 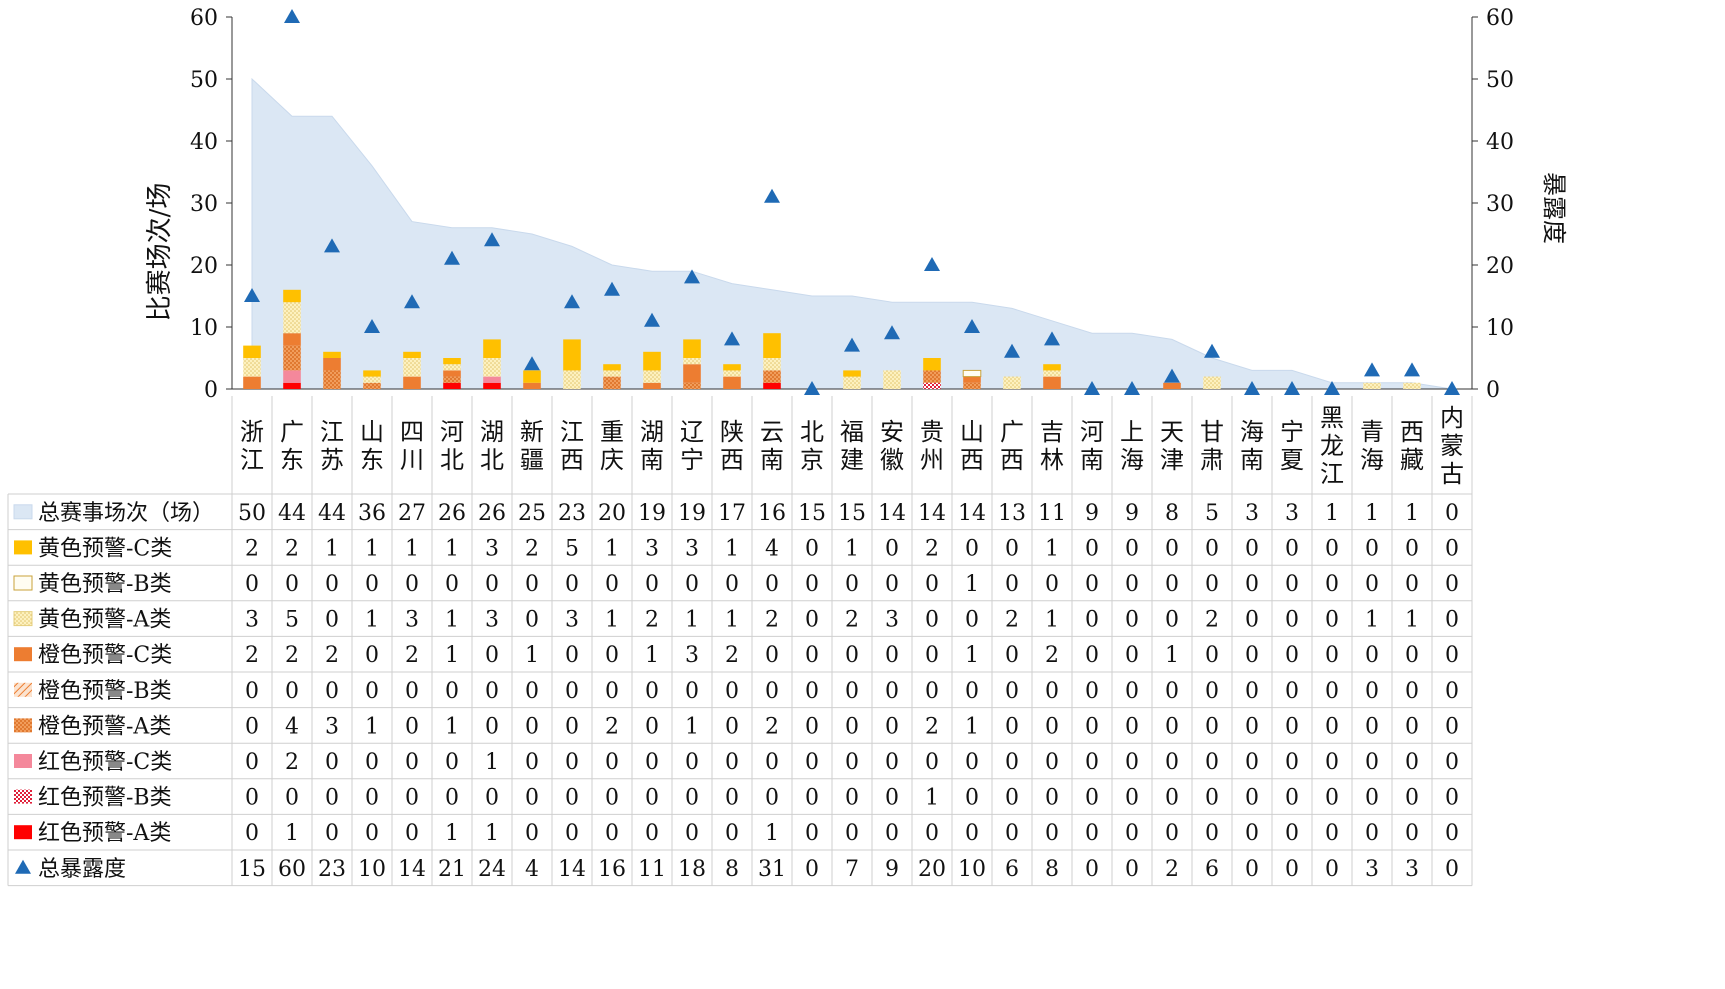 What do you see at coordinates (1172, 446) in the screenshot?
I see `category-label: 天津` at bounding box center [1172, 446].